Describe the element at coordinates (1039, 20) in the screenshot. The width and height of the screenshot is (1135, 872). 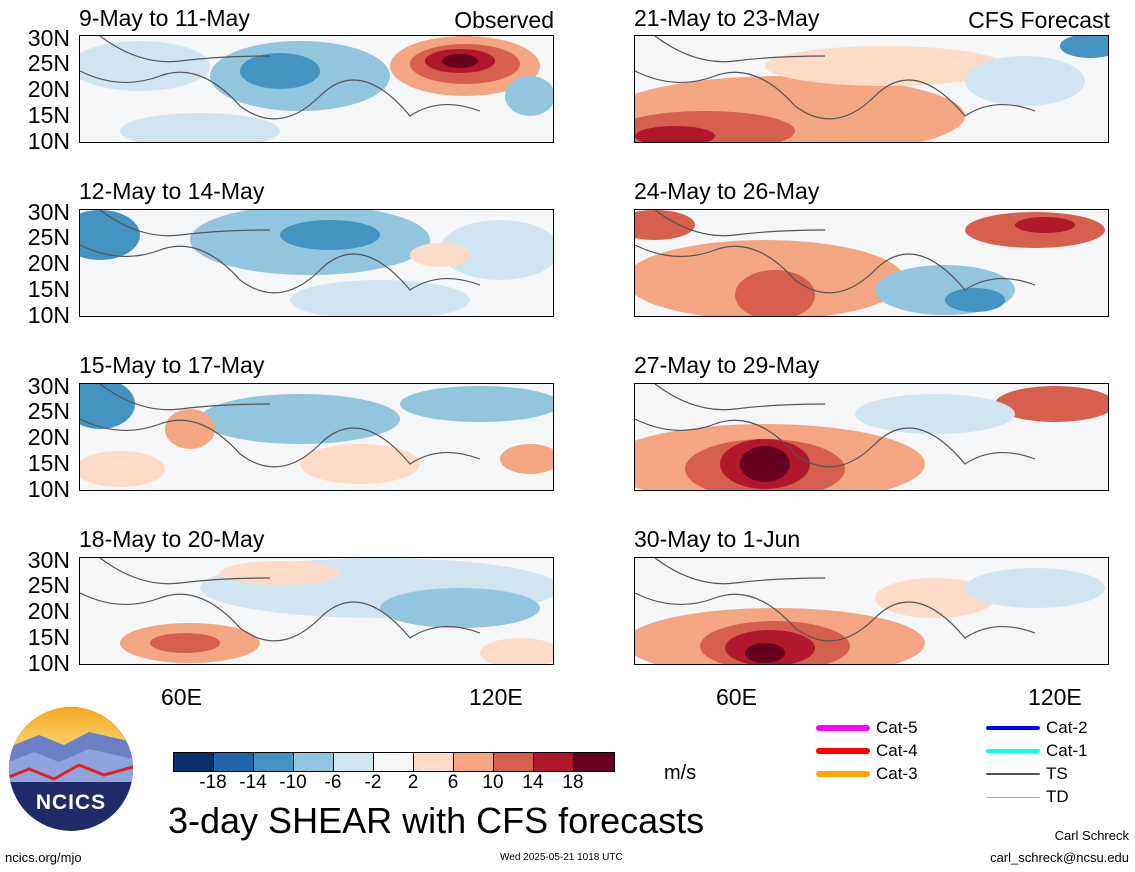
I see `cfs-forecast-label: CFS Forecast` at that location.